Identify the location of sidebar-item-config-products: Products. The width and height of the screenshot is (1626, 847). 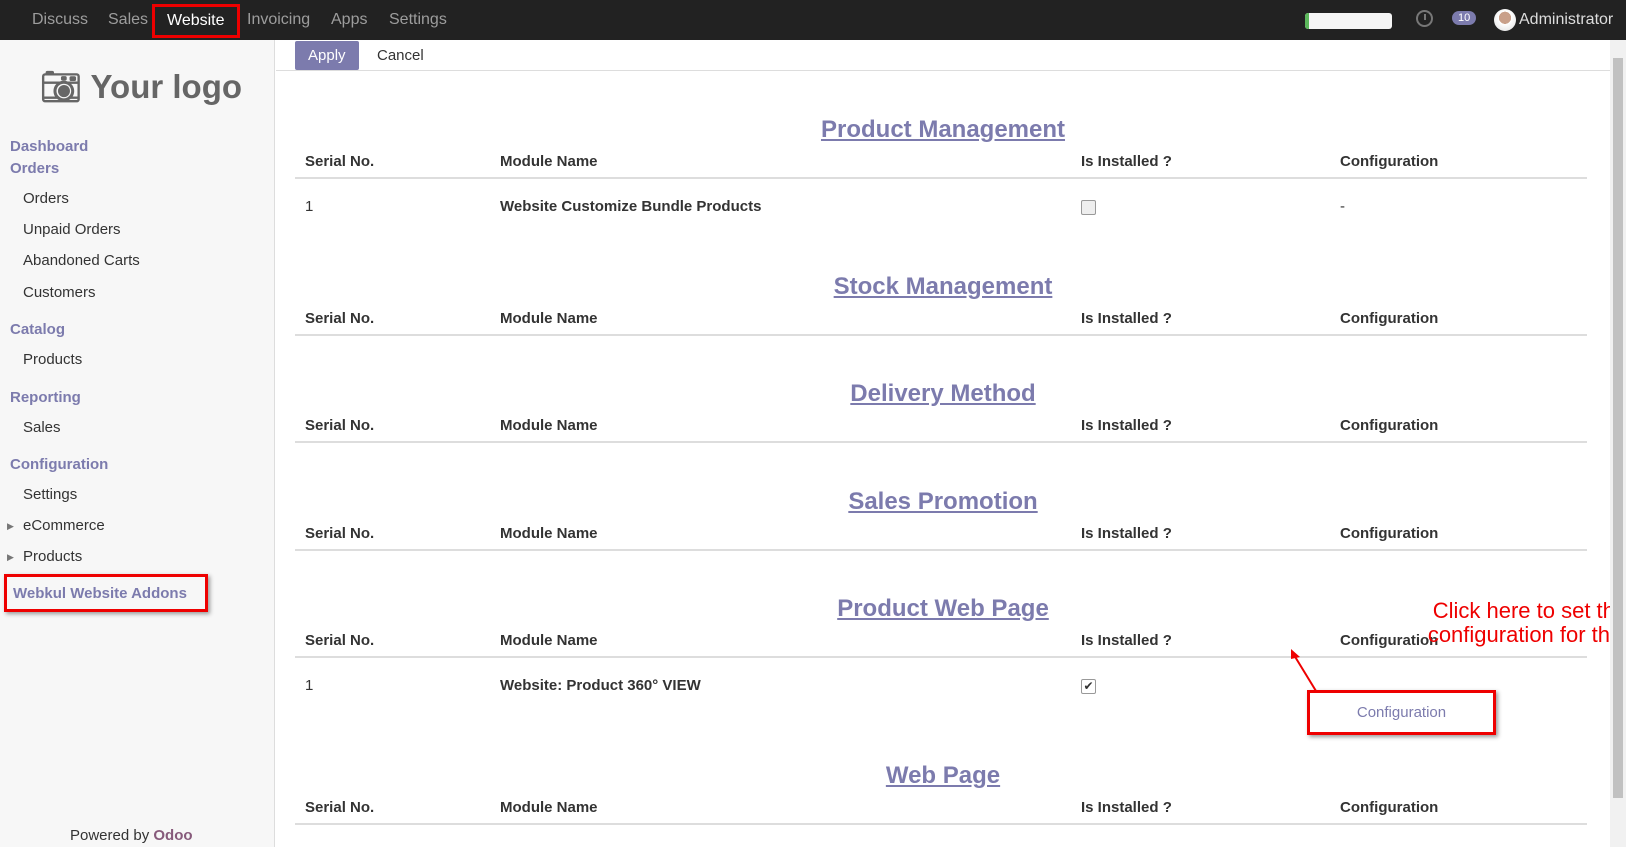
(53, 556).